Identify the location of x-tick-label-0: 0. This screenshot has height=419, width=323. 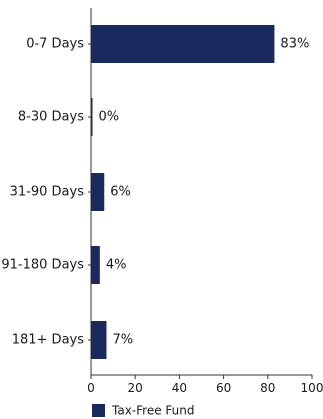
(91, 388).